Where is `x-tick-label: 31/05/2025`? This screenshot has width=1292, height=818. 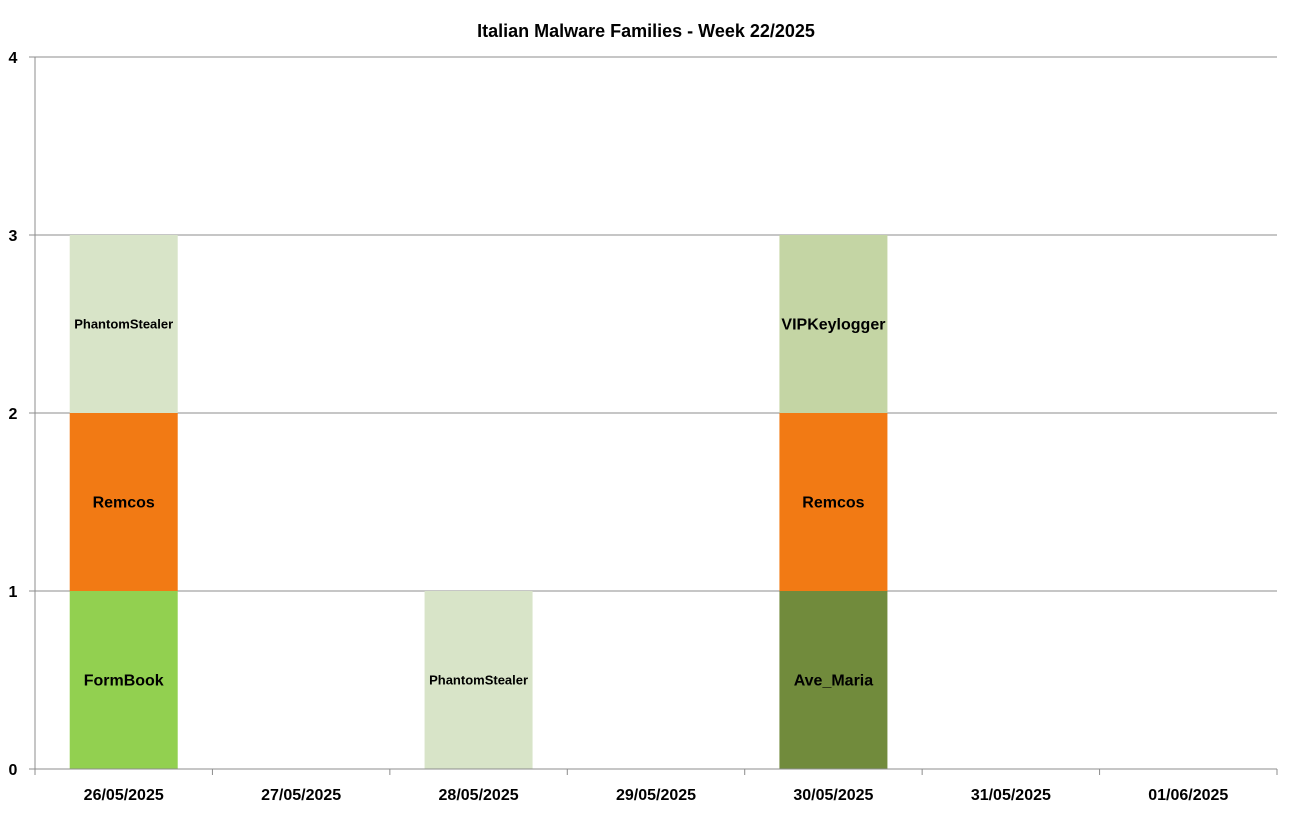 x-tick-label: 31/05/2025 is located at coordinates (1011, 795).